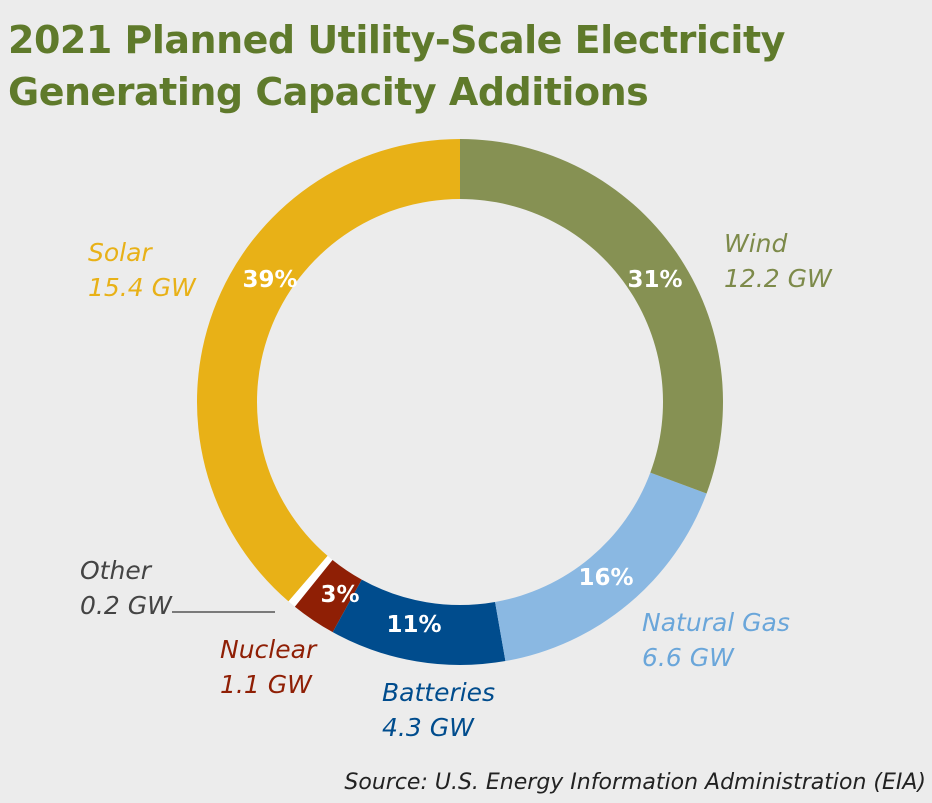  What do you see at coordinates (778, 278) in the screenshot?
I see `wind-value: 12.2 GW` at bounding box center [778, 278].